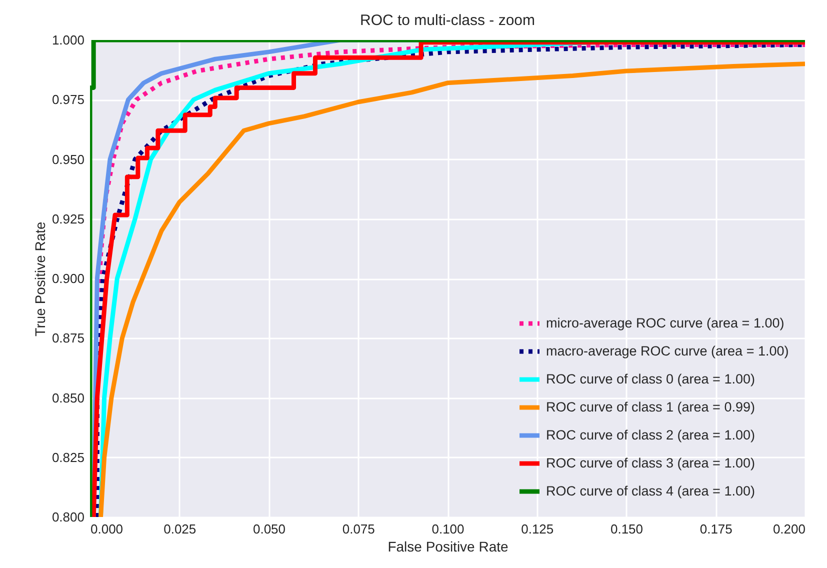 The width and height of the screenshot is (827, 568). I want to click on x-tick-label: 0.050, so click(269, 529).